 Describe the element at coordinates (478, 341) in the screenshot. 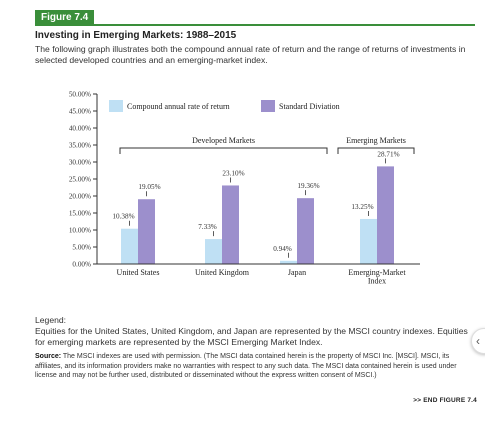

I see `scroll-button: ‹` at that location.